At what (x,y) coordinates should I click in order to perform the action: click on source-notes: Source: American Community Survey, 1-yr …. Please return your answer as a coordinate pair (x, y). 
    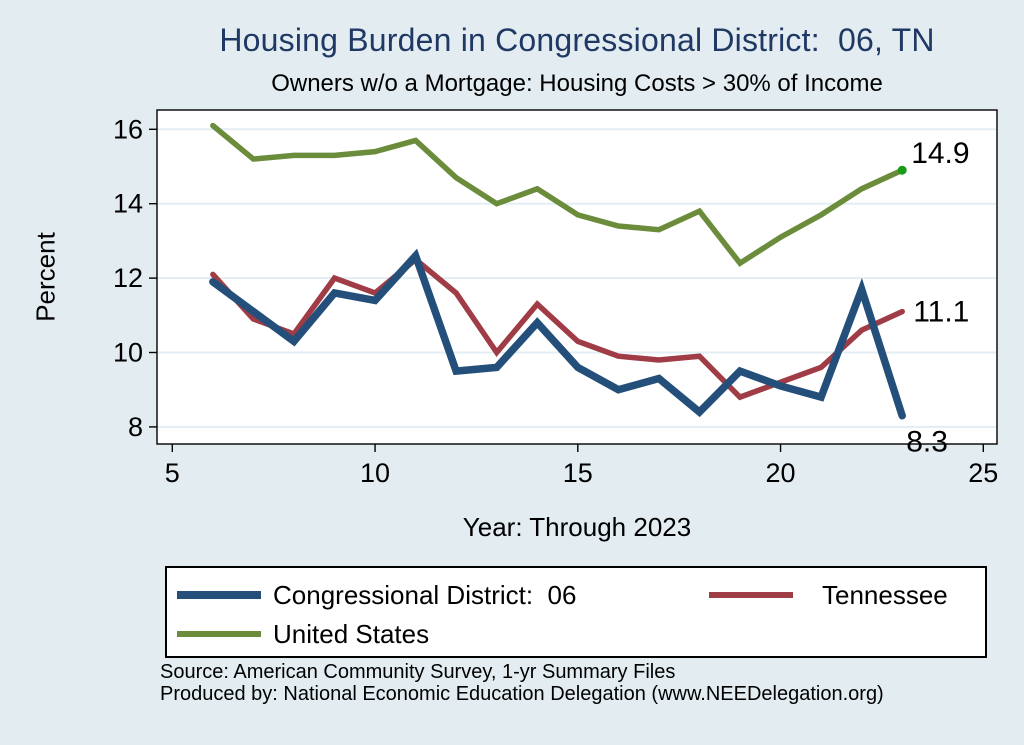
    Looking at the image, I should click on (580, 683).